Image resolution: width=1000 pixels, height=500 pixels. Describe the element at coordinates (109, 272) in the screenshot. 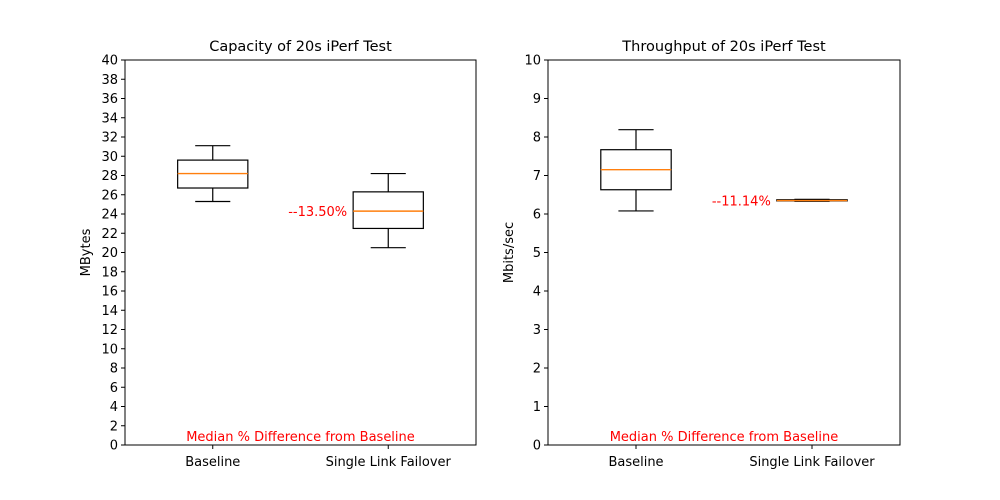

I see `y-tick-label: 18` at that location.